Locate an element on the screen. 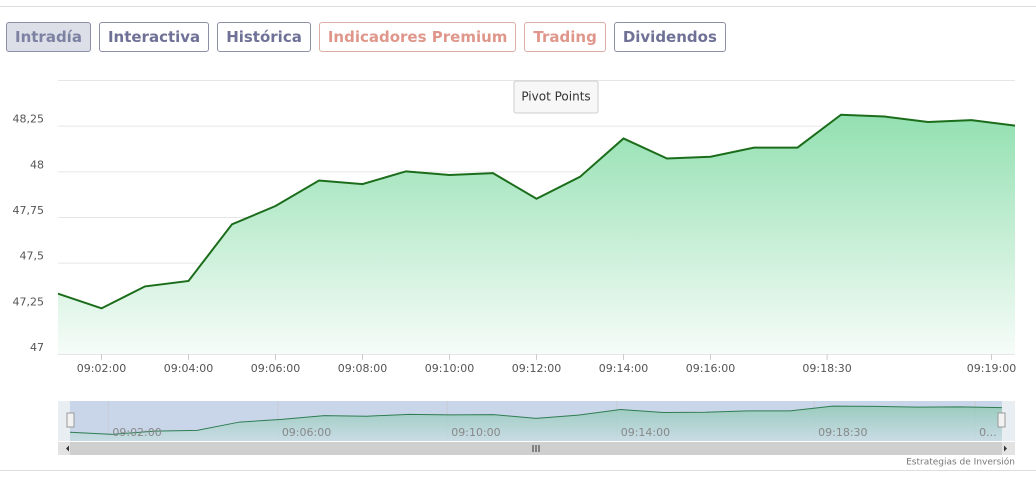 This screenshot has width=1036, height=480. y-tick-label: 48,25 is located at coordinates (29, 119).